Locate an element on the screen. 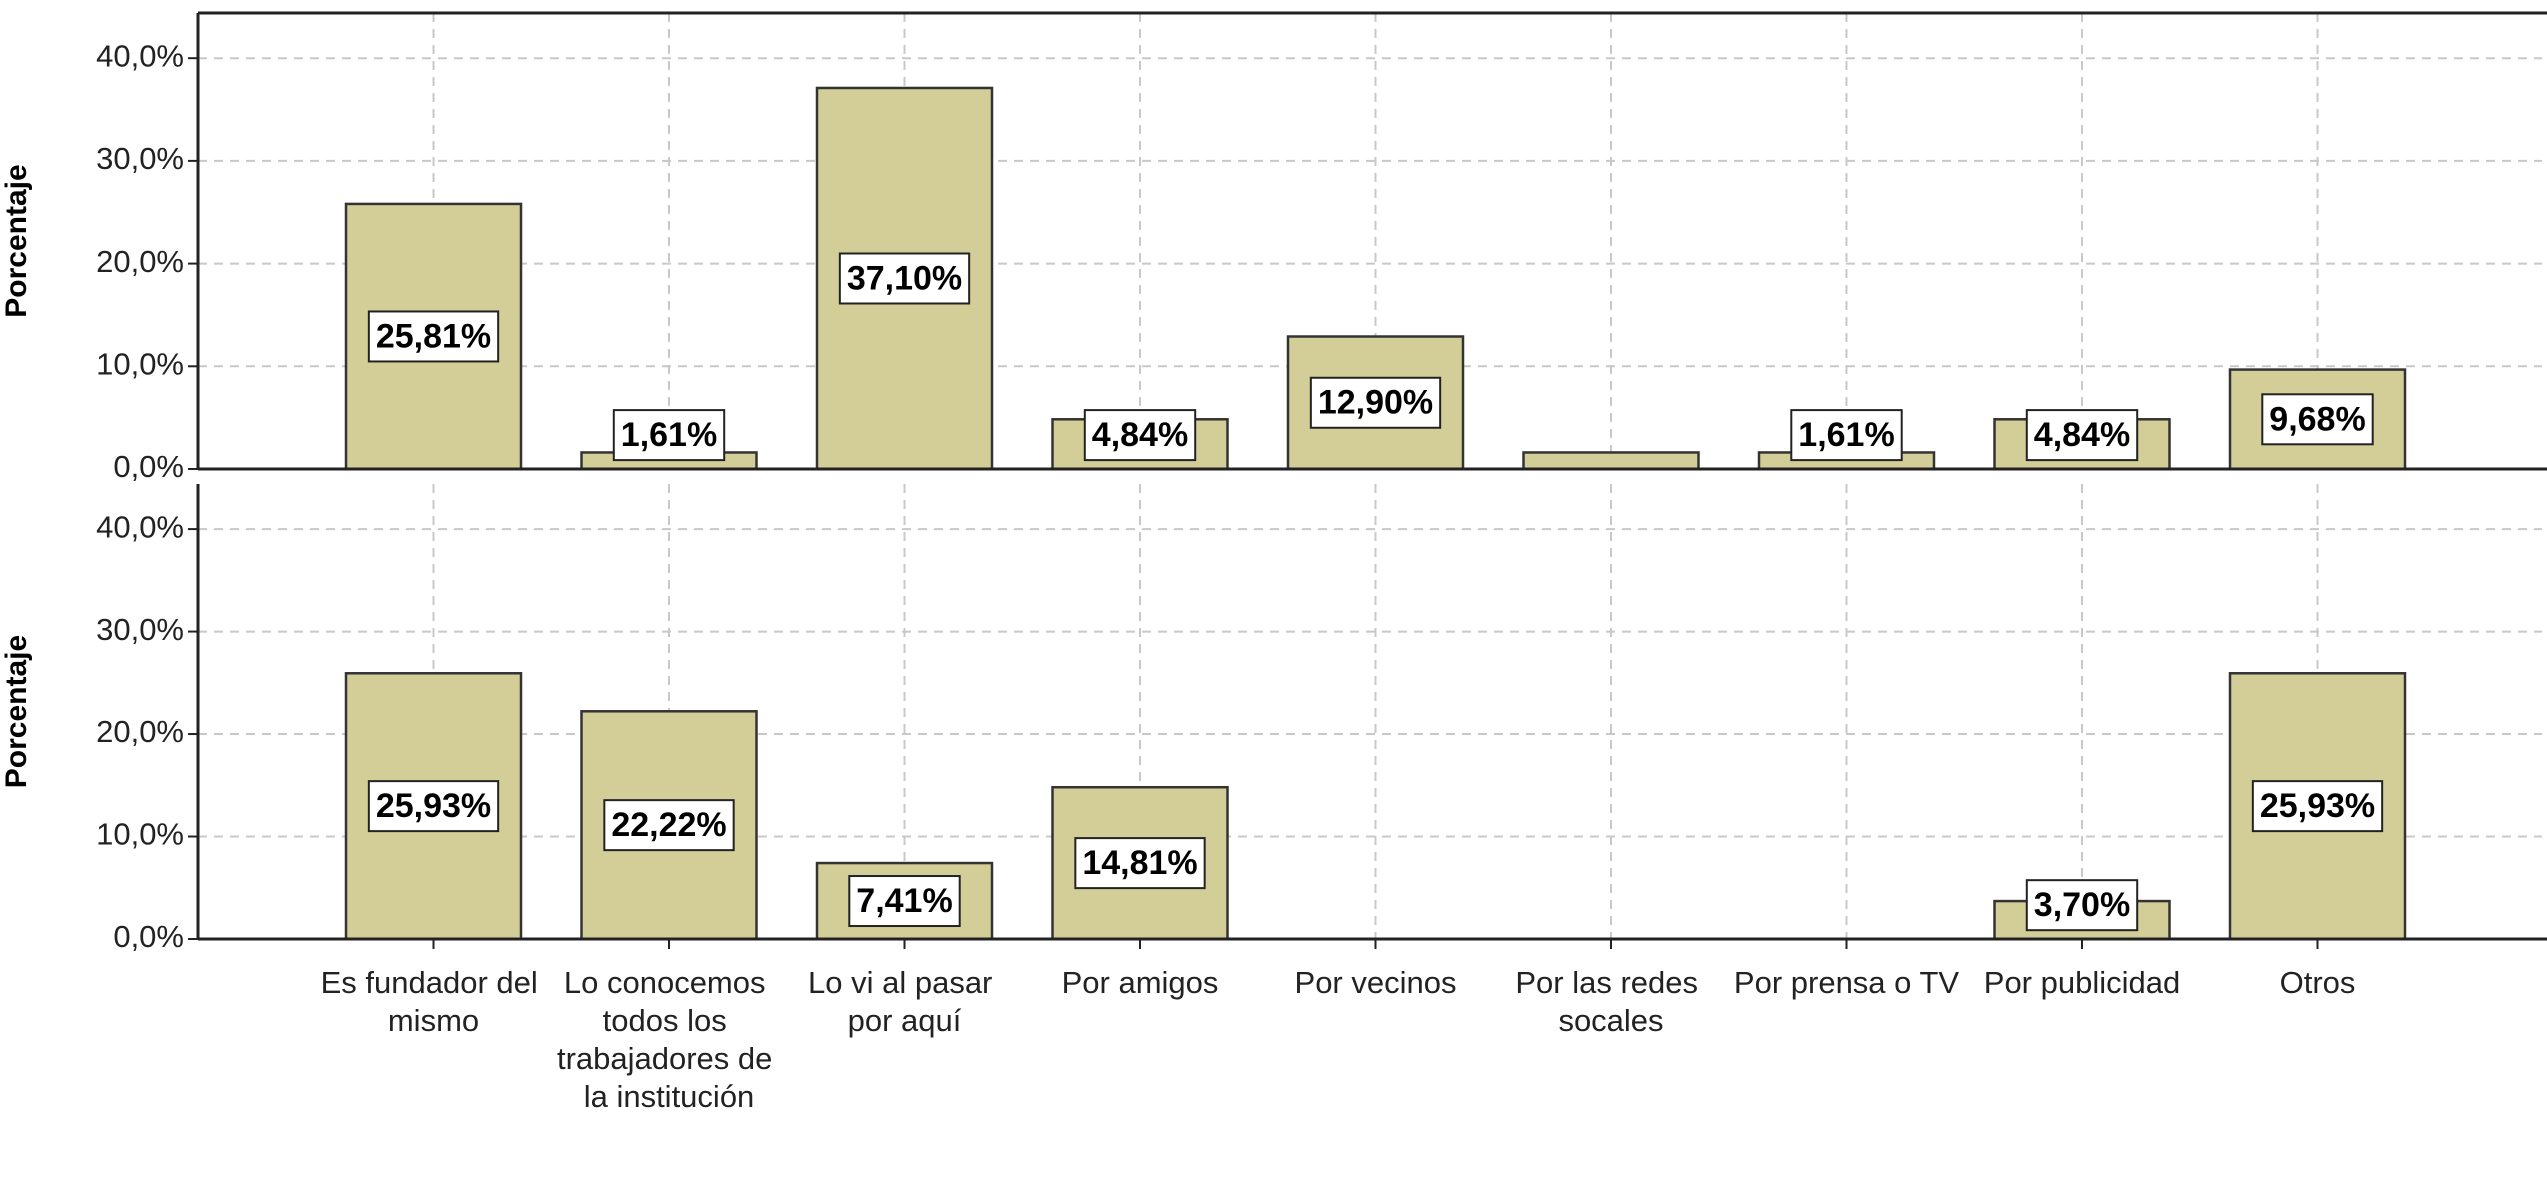 Image resolution: width=2547 pixels, height=1191 pixels. value-label: 9,68% is located at coordinates (2317, 419).